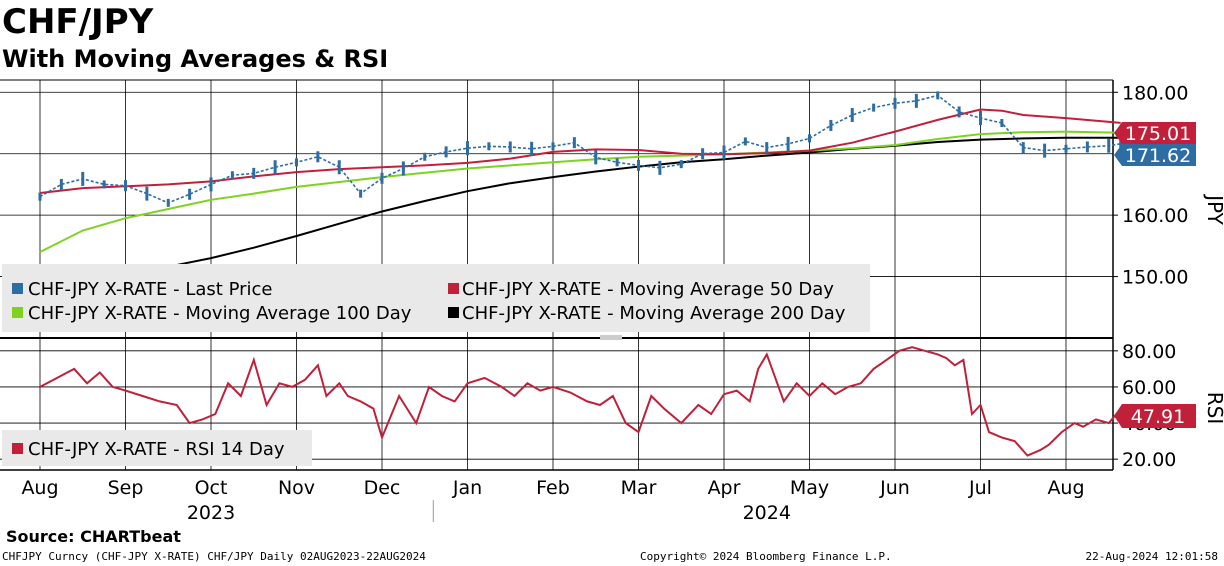  What do you see at coordinates (195, 59) in the screenshot?
I see `chart-subtitle: With Moving Averages & RSI` at bounding box center [195, 59].